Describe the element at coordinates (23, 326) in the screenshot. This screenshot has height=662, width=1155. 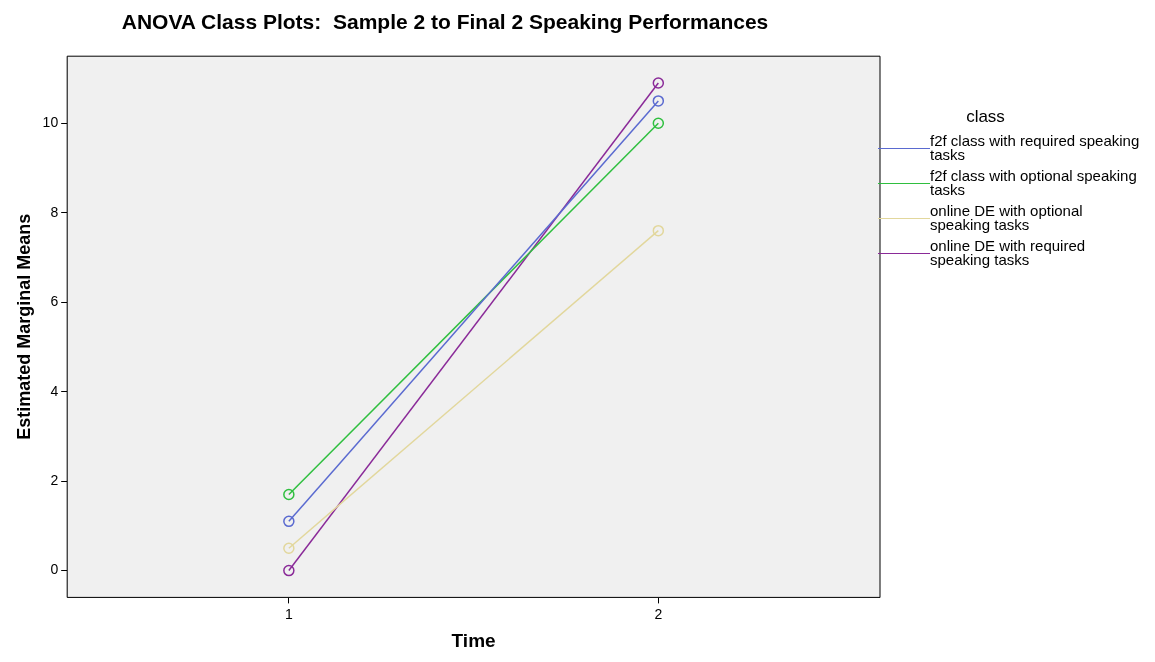
I see `y-axis-title: Estimated Marginal Means` at that location.